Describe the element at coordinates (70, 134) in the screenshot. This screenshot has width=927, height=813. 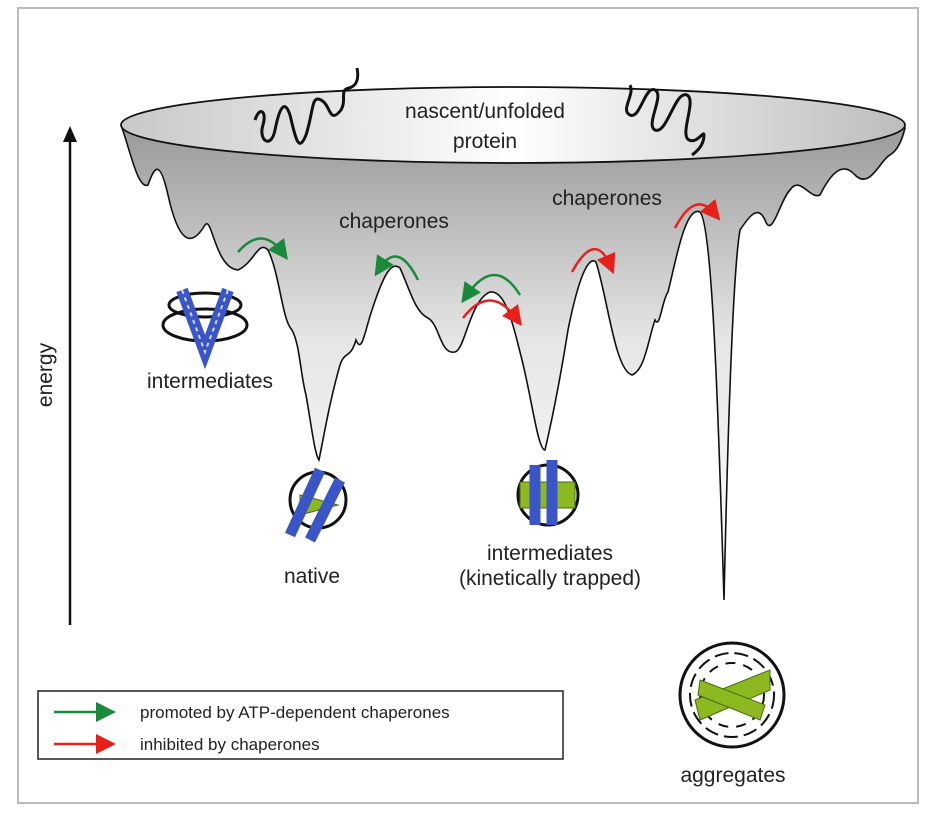
I see `axis-arrowhead-icon` at that location.